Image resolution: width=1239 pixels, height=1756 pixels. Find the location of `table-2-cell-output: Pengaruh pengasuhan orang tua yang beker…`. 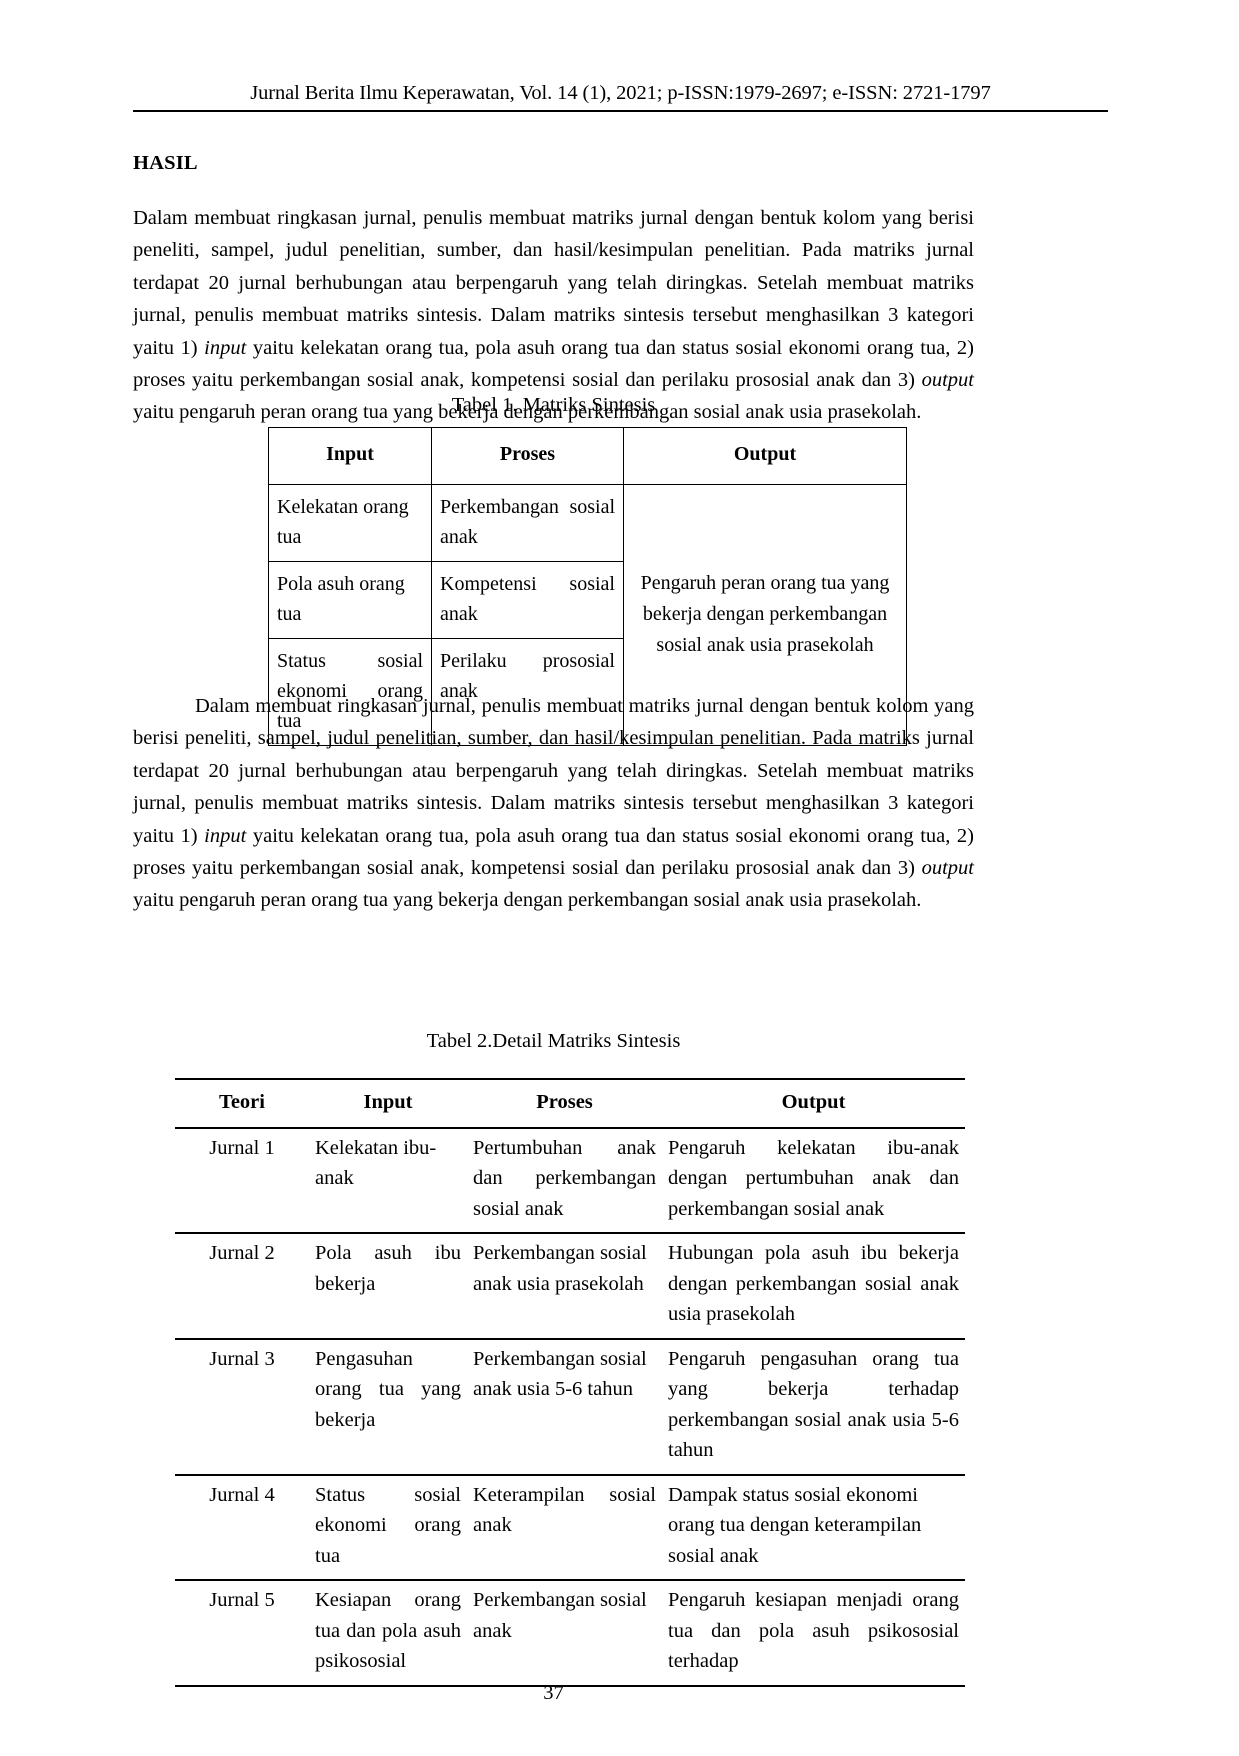

table-2-cell-output: Pengaruh pengasuhan orang tua yang beker… is located at coordinates (813, 1407).